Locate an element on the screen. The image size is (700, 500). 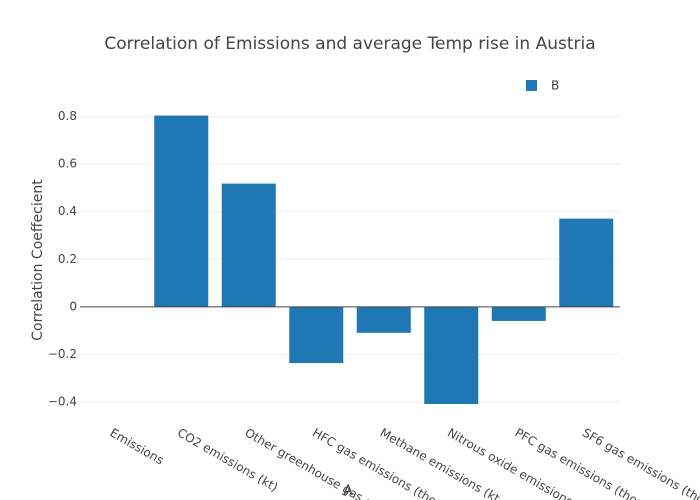
y-tick-label: 0.2 is located at coordinates (67, 259).